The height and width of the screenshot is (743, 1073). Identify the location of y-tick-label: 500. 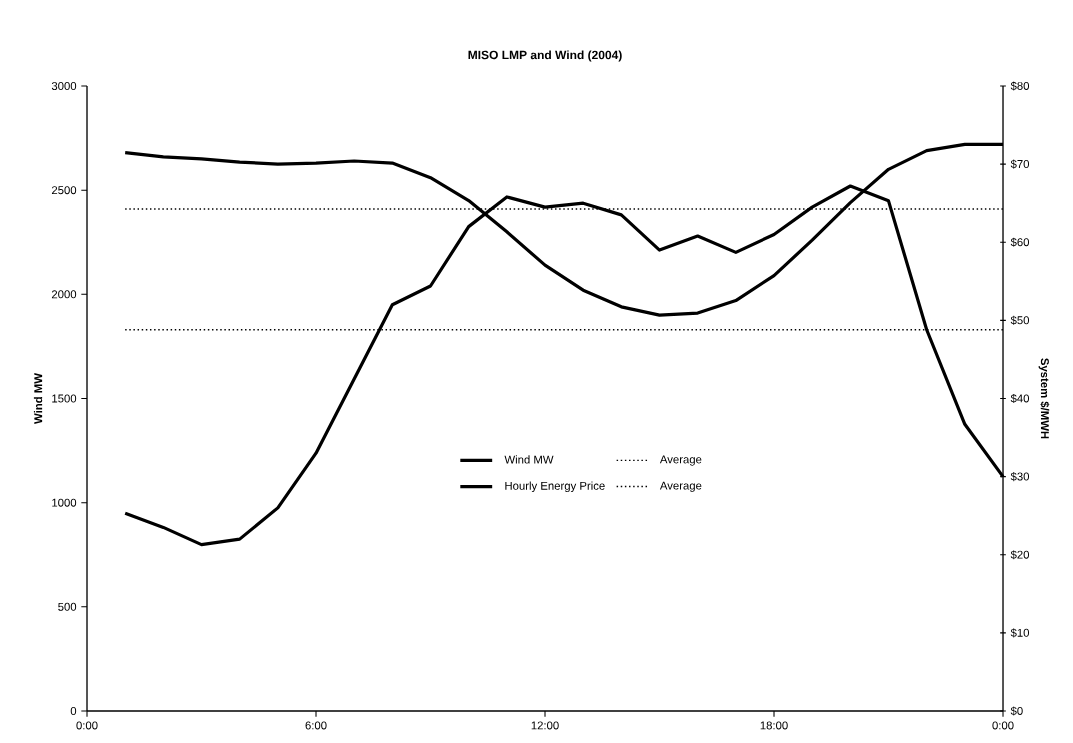
(67, 606).